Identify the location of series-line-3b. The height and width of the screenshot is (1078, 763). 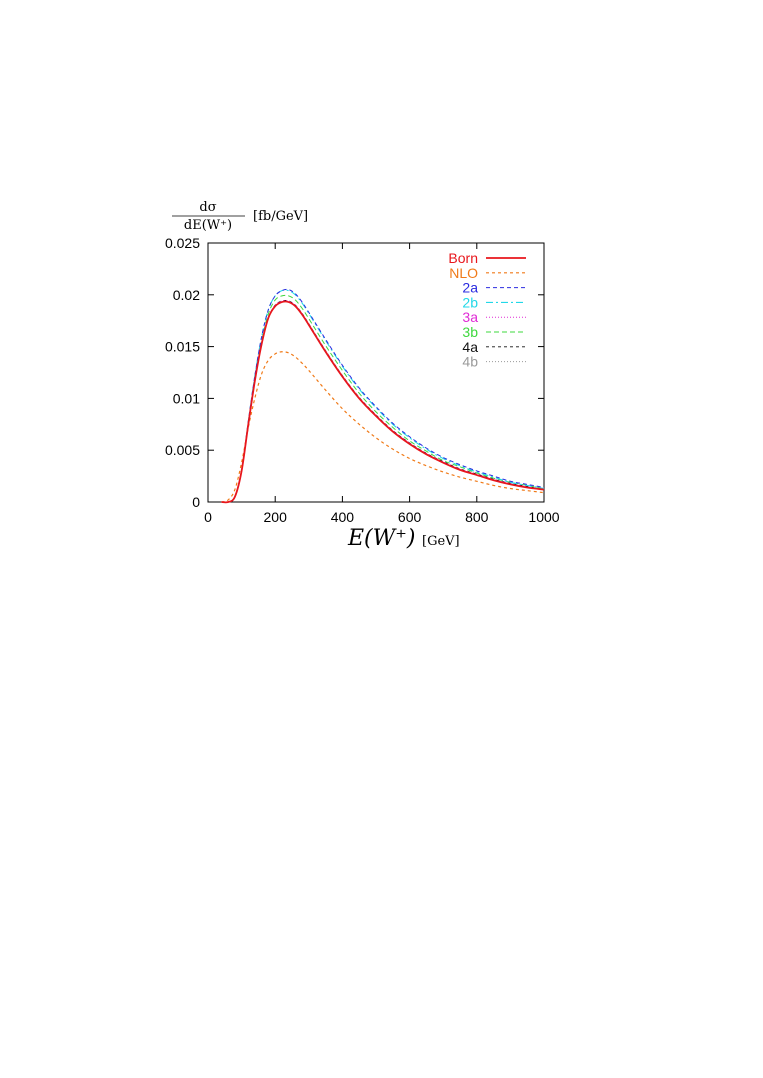
(383, 398).